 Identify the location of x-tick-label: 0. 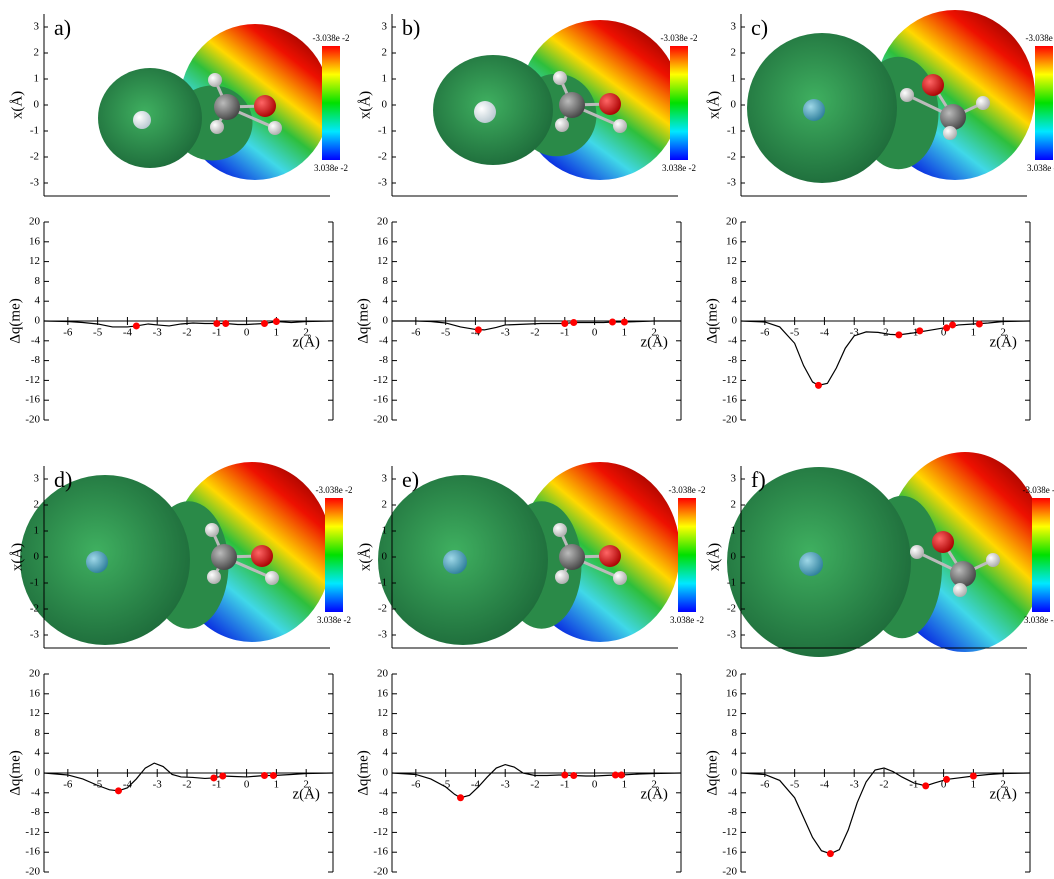
(944, 333).